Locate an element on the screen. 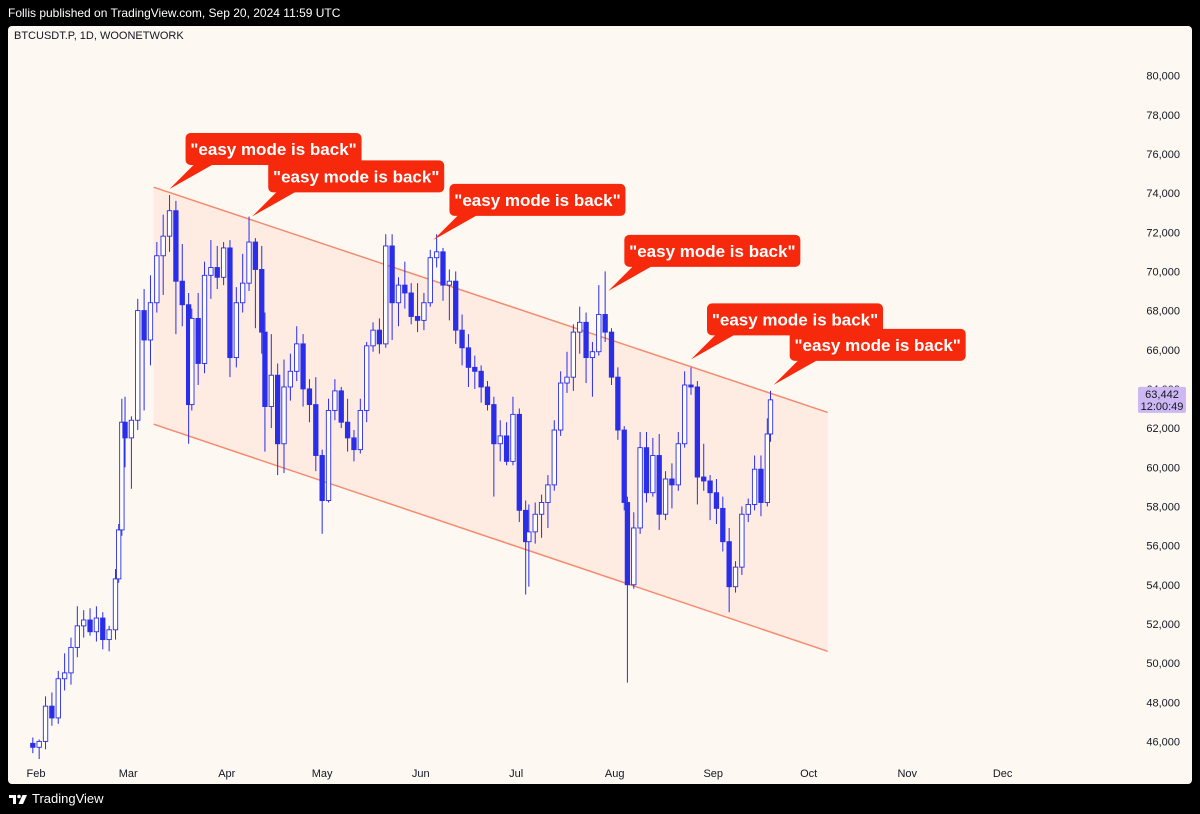 The height and width of the screenshot is (814, 1200). x-tick-label: May is located at coordinates (322, 774).